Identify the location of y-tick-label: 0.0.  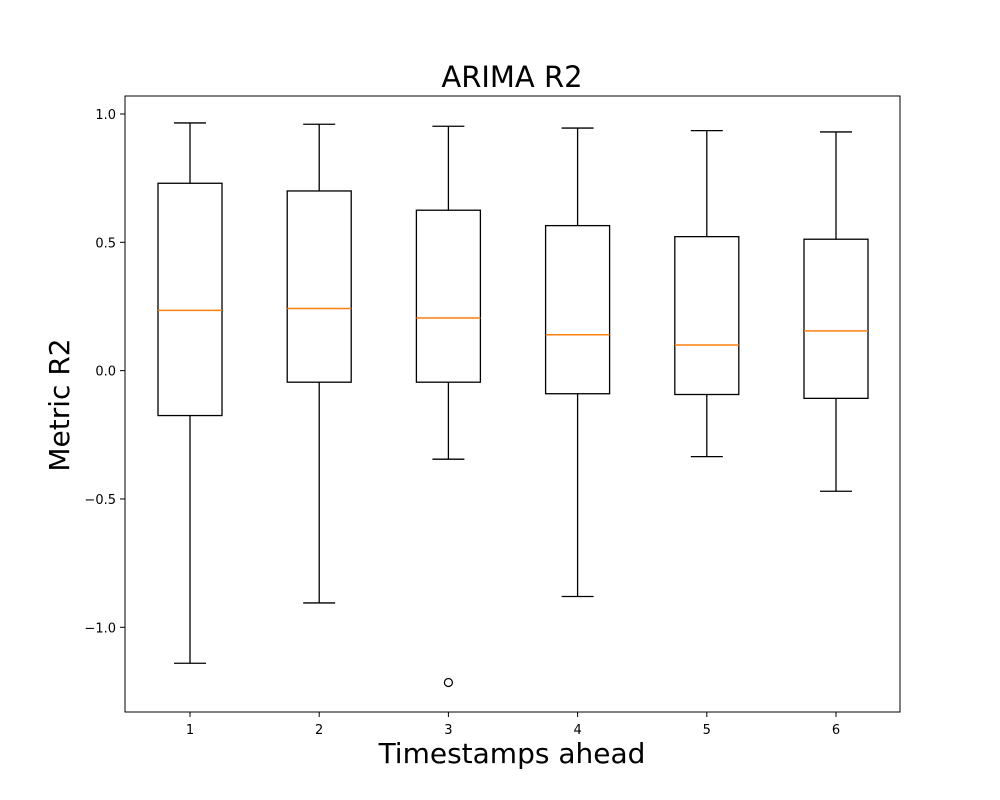
(105, 372).